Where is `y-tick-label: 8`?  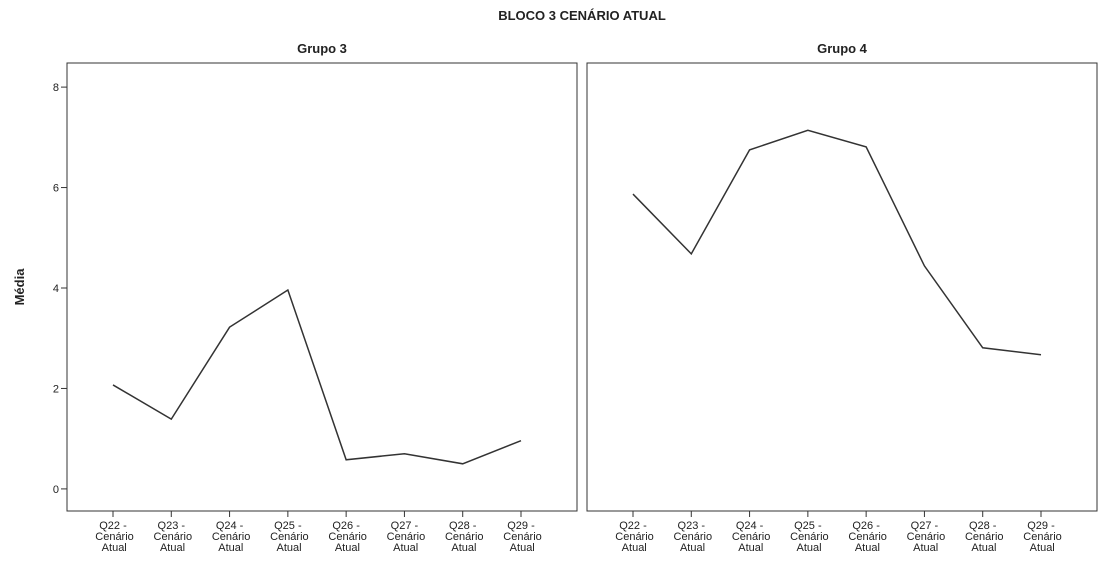
y-tick-label: 8 is located at coordinates (56, 88).